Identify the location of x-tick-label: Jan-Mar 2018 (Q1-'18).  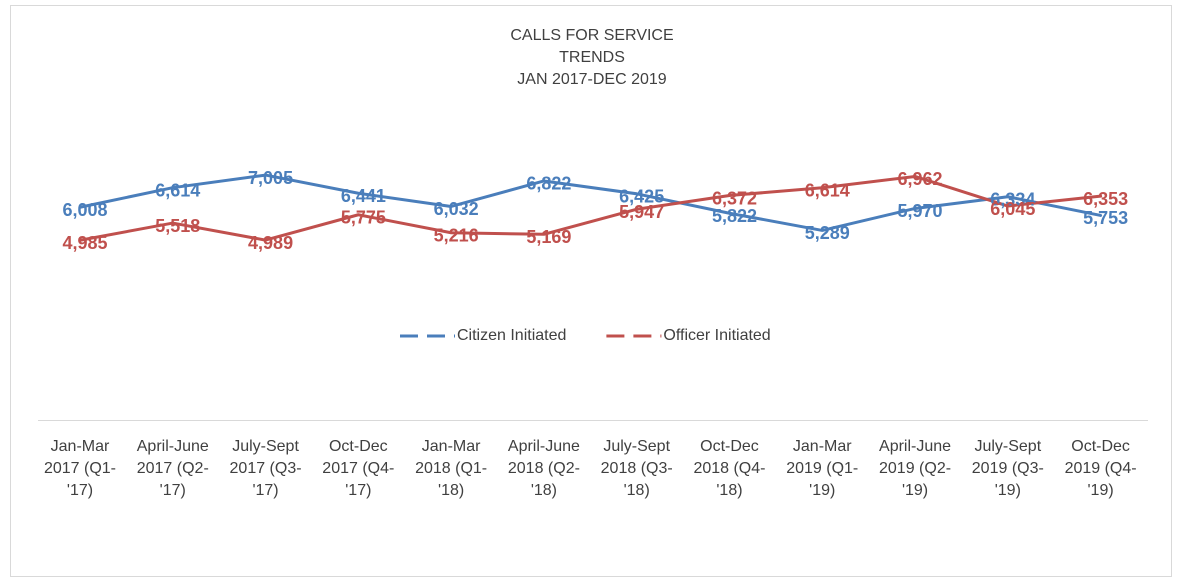
(451, 468).